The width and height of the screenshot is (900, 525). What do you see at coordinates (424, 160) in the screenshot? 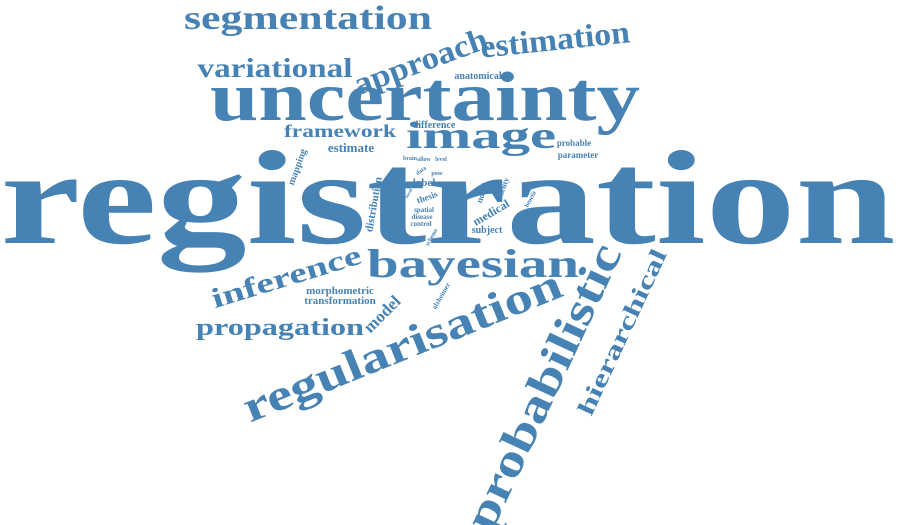
I see `word-allow: allow` at bounding box center [424, 160].